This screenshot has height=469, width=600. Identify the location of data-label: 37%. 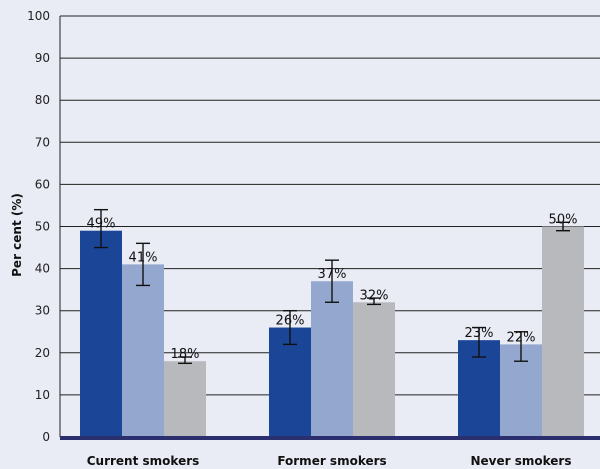
(332, 274).